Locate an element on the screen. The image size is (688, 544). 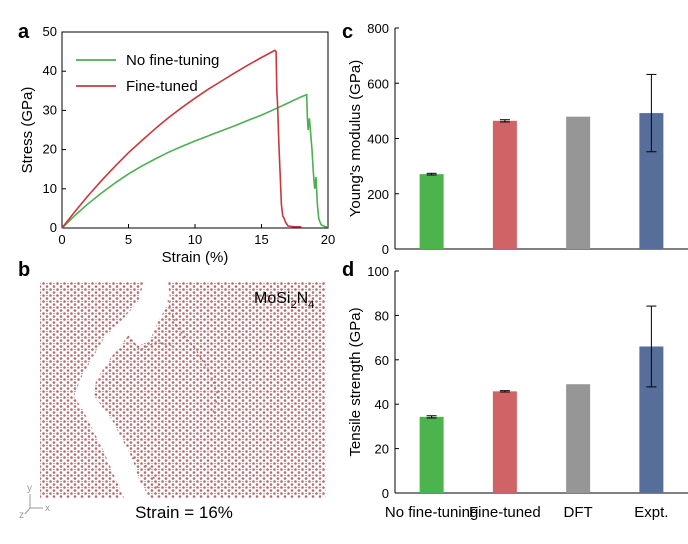
legend-entry: No fine-tuning is located at coordinates (172, 60).